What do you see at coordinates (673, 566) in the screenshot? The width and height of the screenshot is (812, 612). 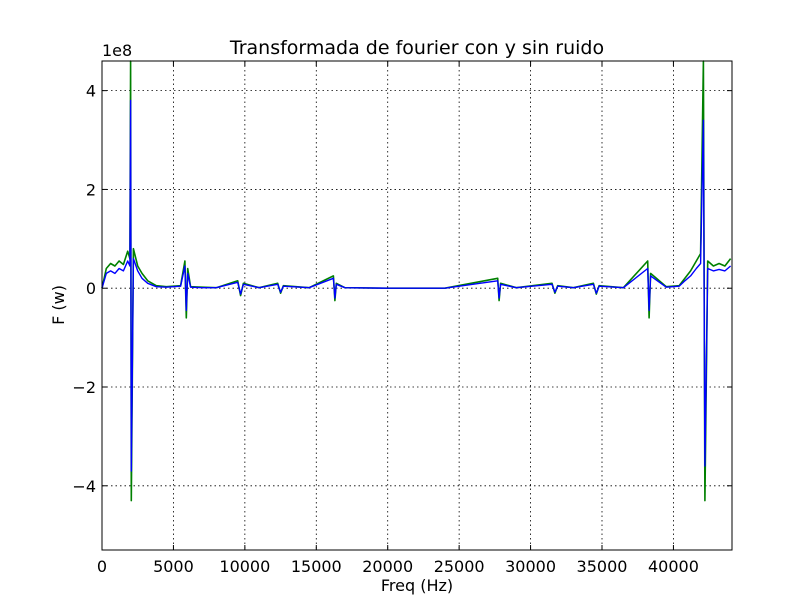 I see `x-tick-label: 40000` at bounding box center [673, 566].